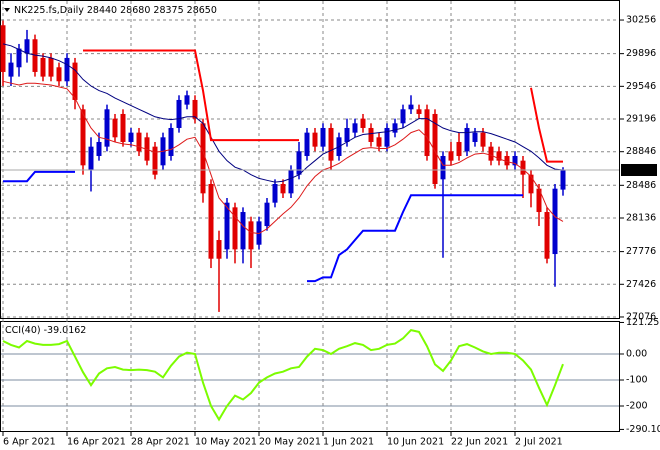 The width and height of the screenshot is (660, 450). I want to click on y-tick-label: 29196, so click(641, 119).